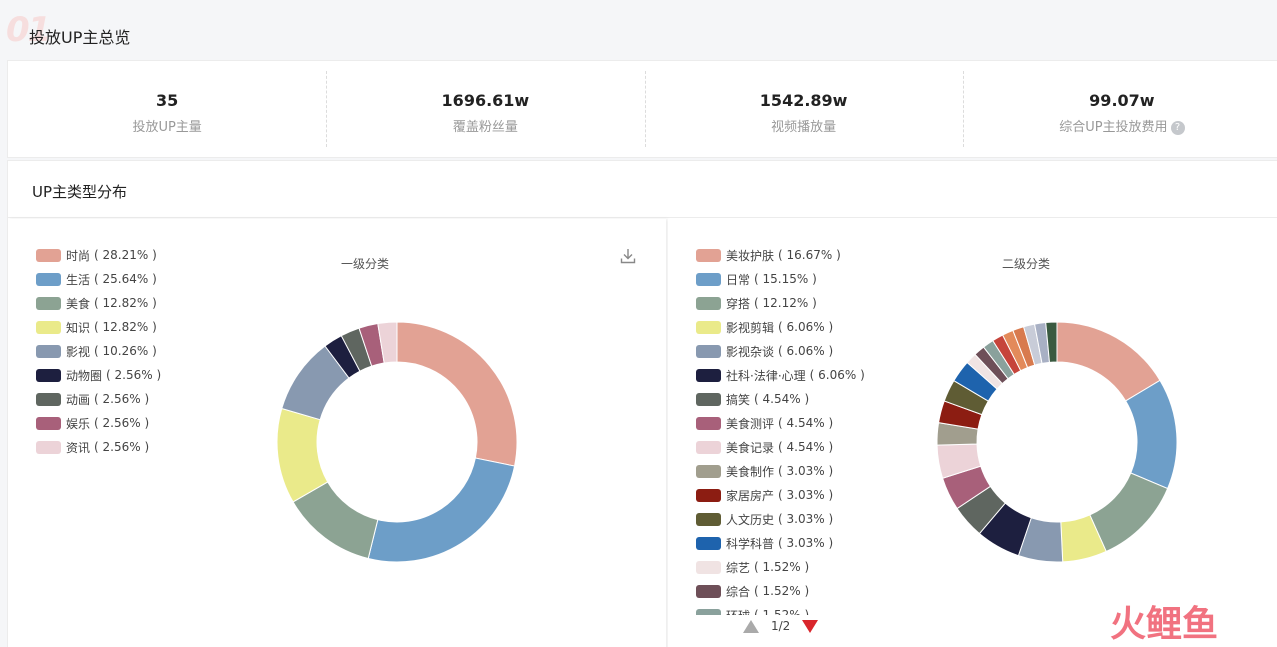 Image resolution: width=1277 pixels, height=647 pixels. Describe the element at coordinates (750, 471) in the screenshot. I see `legend-label: 美食制作` at that location.